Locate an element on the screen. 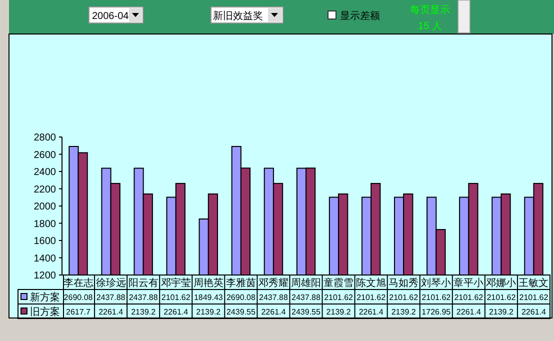 The height and width of the screenshot is (341, 554). x-tick-label: 童霞雪 is located at coordinates (339, 283).